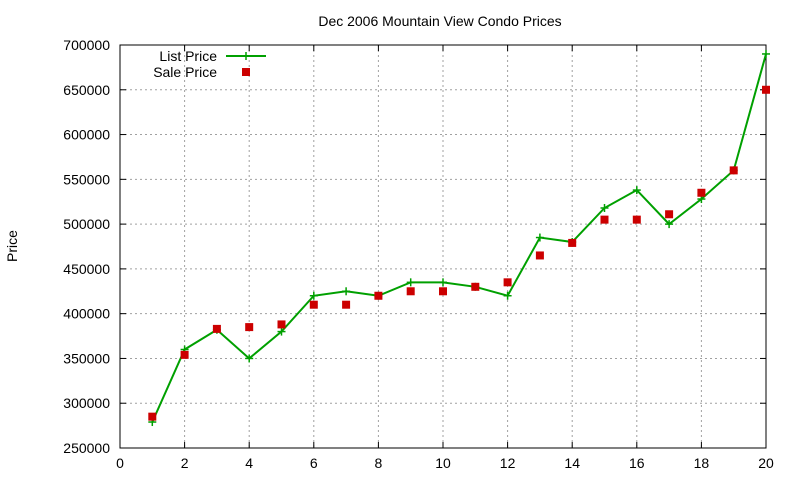  I want to click on legend-marker-list-price, so click(246, 56).